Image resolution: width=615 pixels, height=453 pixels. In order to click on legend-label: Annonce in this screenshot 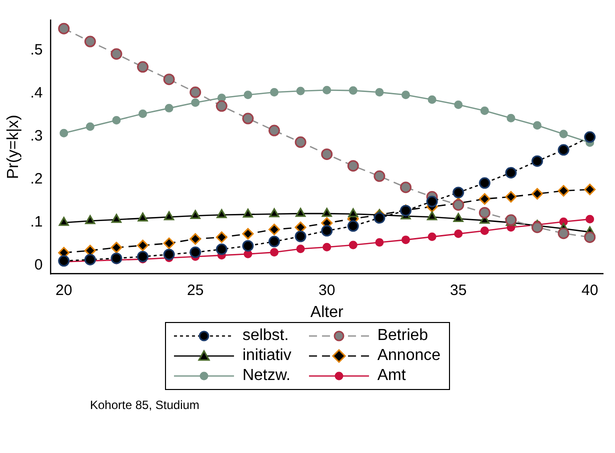, I will do `click(409, 356)`.